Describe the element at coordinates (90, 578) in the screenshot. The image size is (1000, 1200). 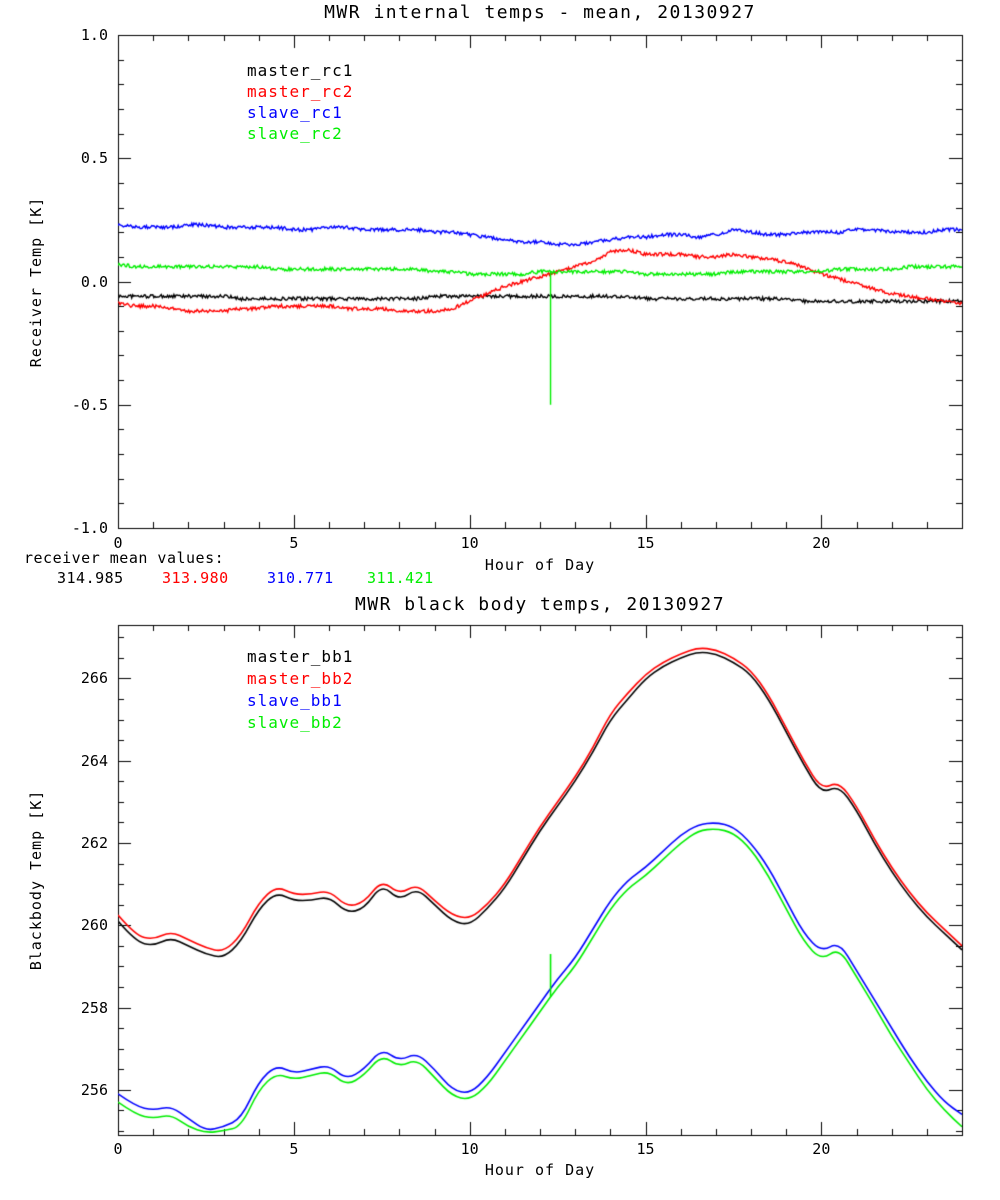
I see `mean-value: 314.985` at that location.